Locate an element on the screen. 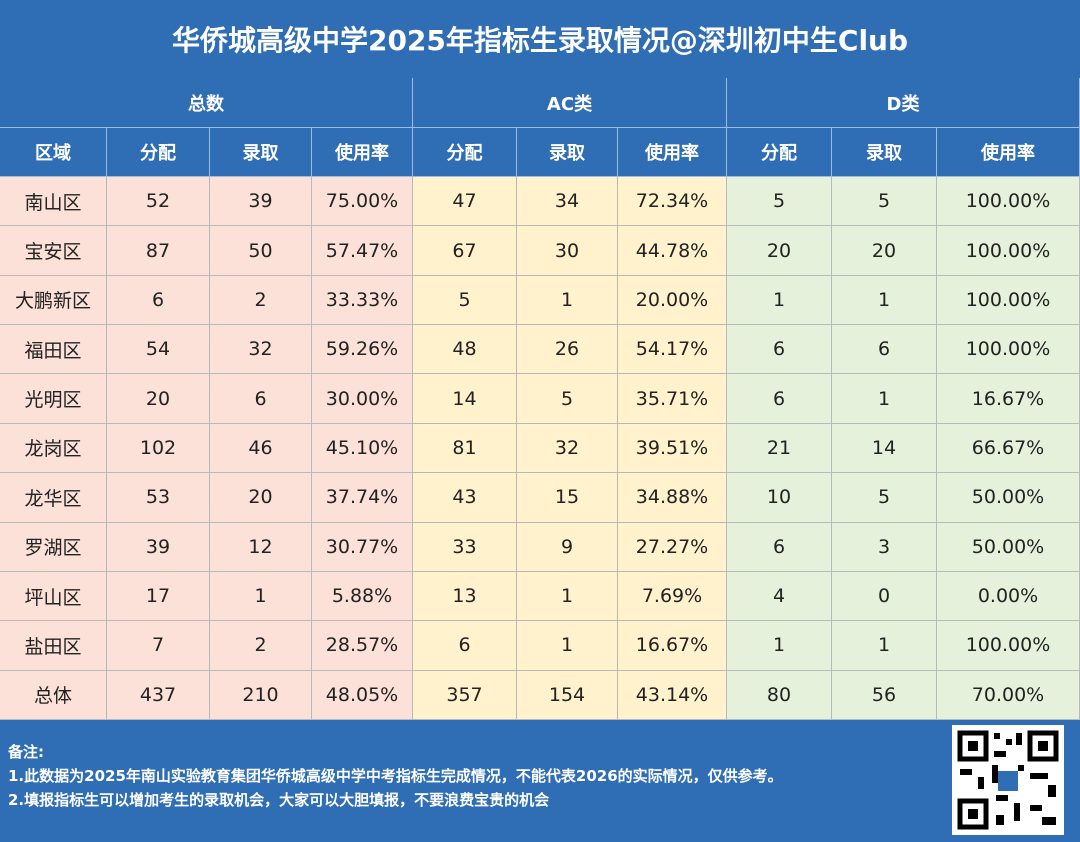  row-label: 福田区 is located at coordinates (53, 350).